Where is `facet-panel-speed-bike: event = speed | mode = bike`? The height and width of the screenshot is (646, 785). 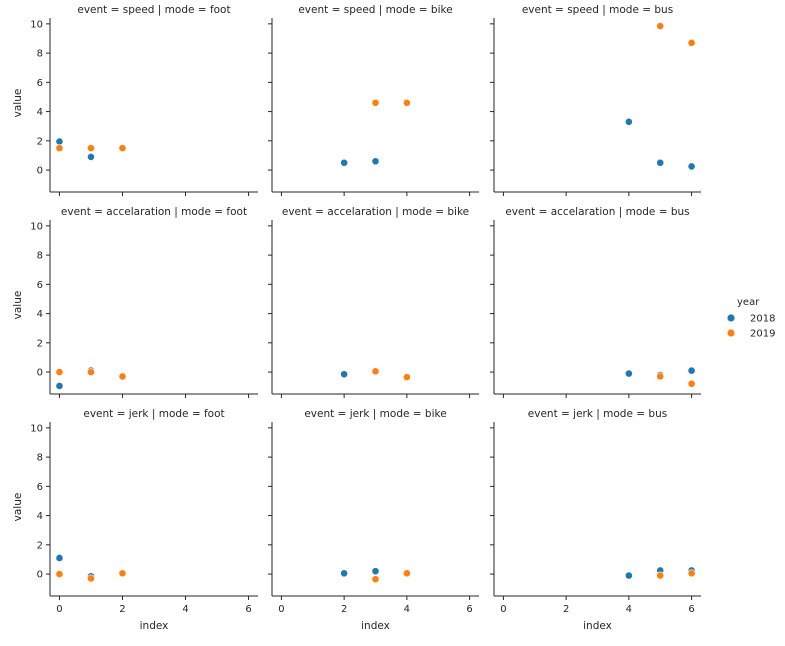 facet-panel-speed-bike: event = speed | mode = bike is located at coordinates (373, 100).